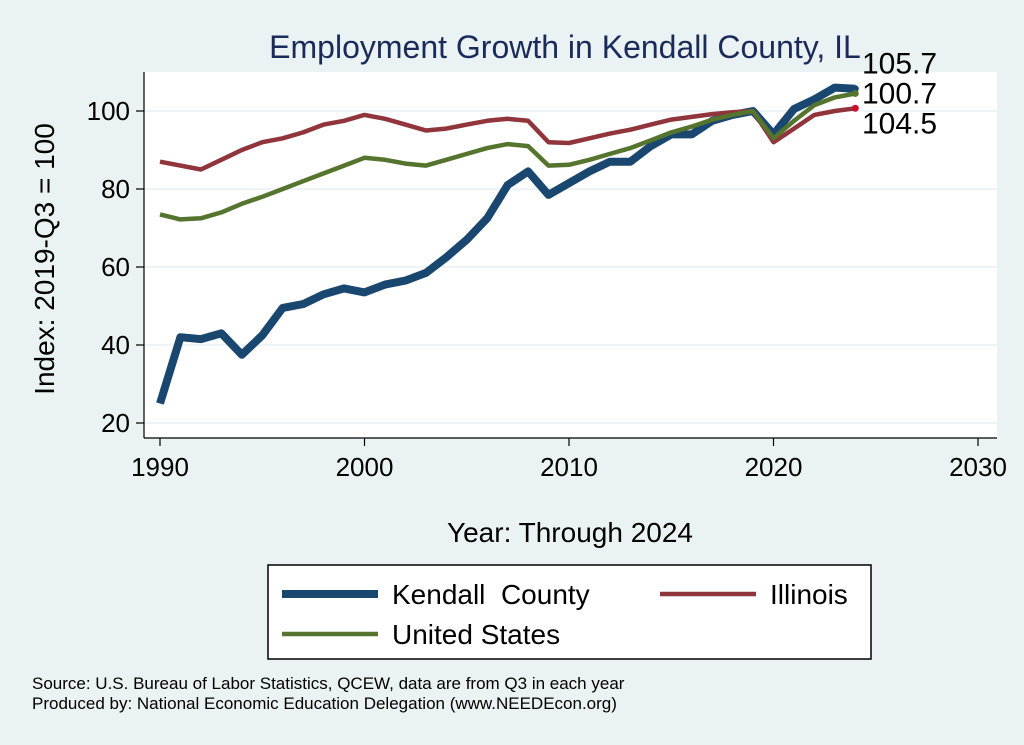  I want to click on y-axis-label: Index: 2019-Q3 = 100, so click(44, 259).